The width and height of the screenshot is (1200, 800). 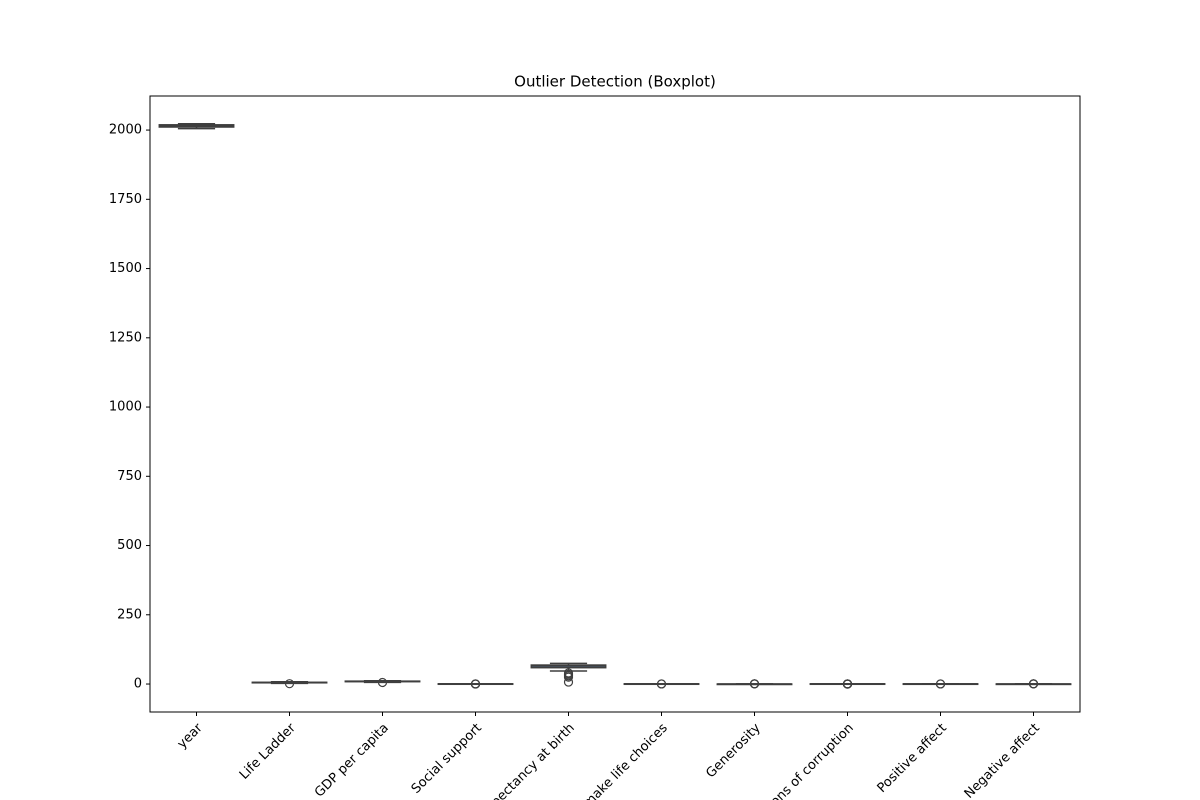 I want to click on y-tick-label: 1750, so click(x=125, y=199).